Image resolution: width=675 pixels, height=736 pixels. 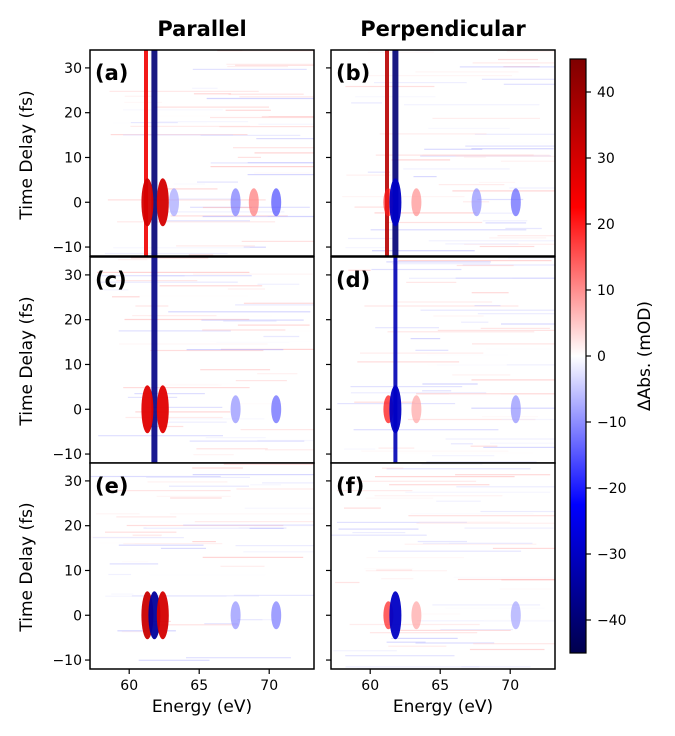 I want to click on panel-label: (e), so click(x=111, y=486).